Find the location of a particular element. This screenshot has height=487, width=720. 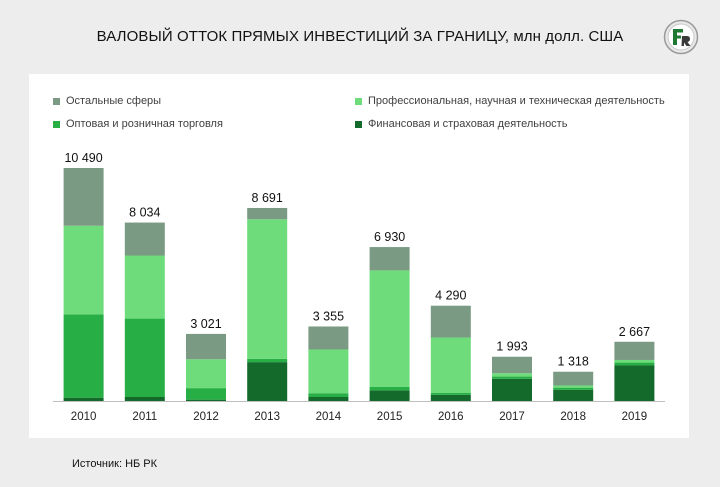

bar-segment-other-2017 is located at coordinates (512, 365).